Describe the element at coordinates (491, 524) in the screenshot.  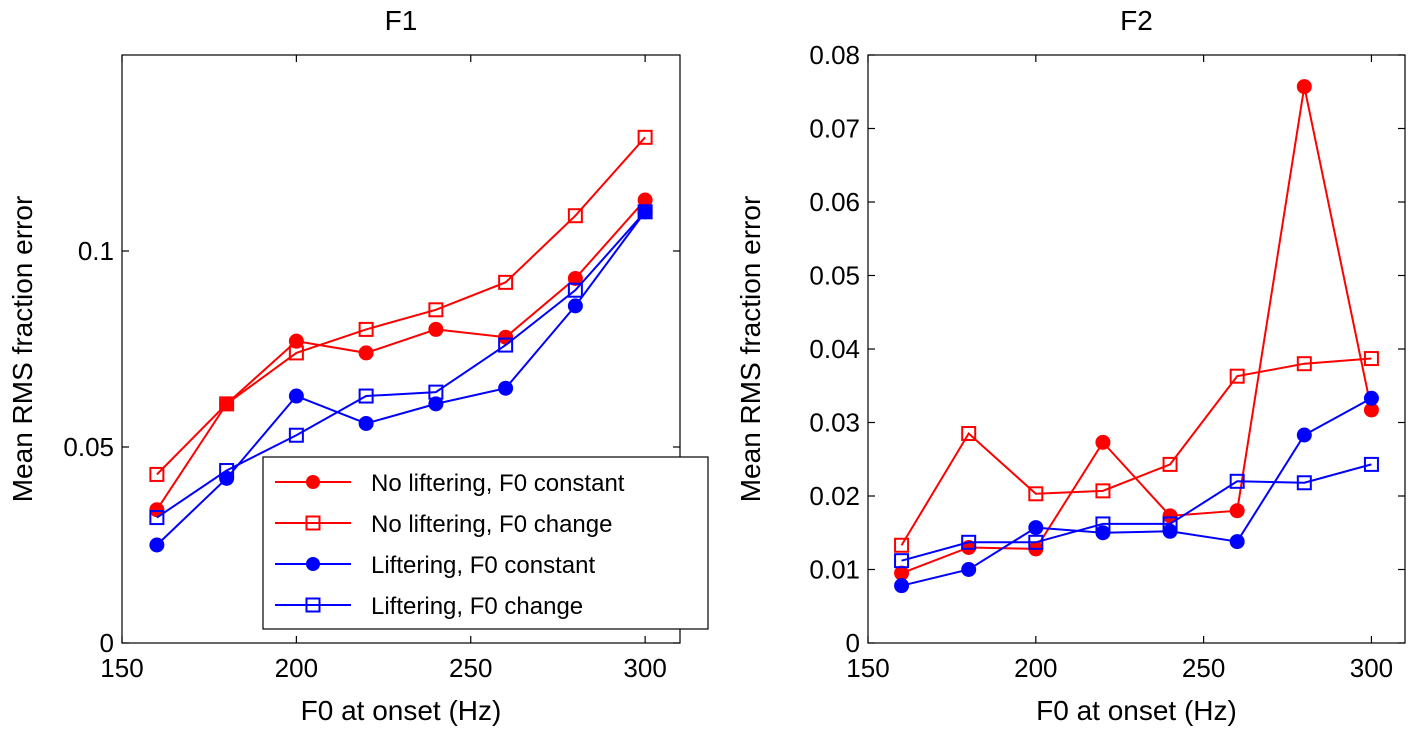
I see `legend-label: No liftering, F0 change` at that location.